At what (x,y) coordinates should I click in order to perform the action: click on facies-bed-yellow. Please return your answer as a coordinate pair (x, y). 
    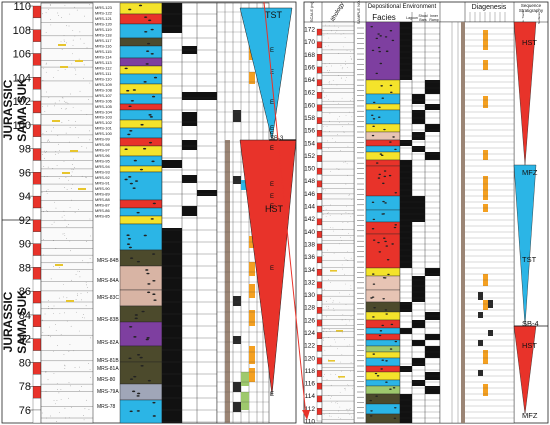
    Looking at the image, I should click on (141, 89).